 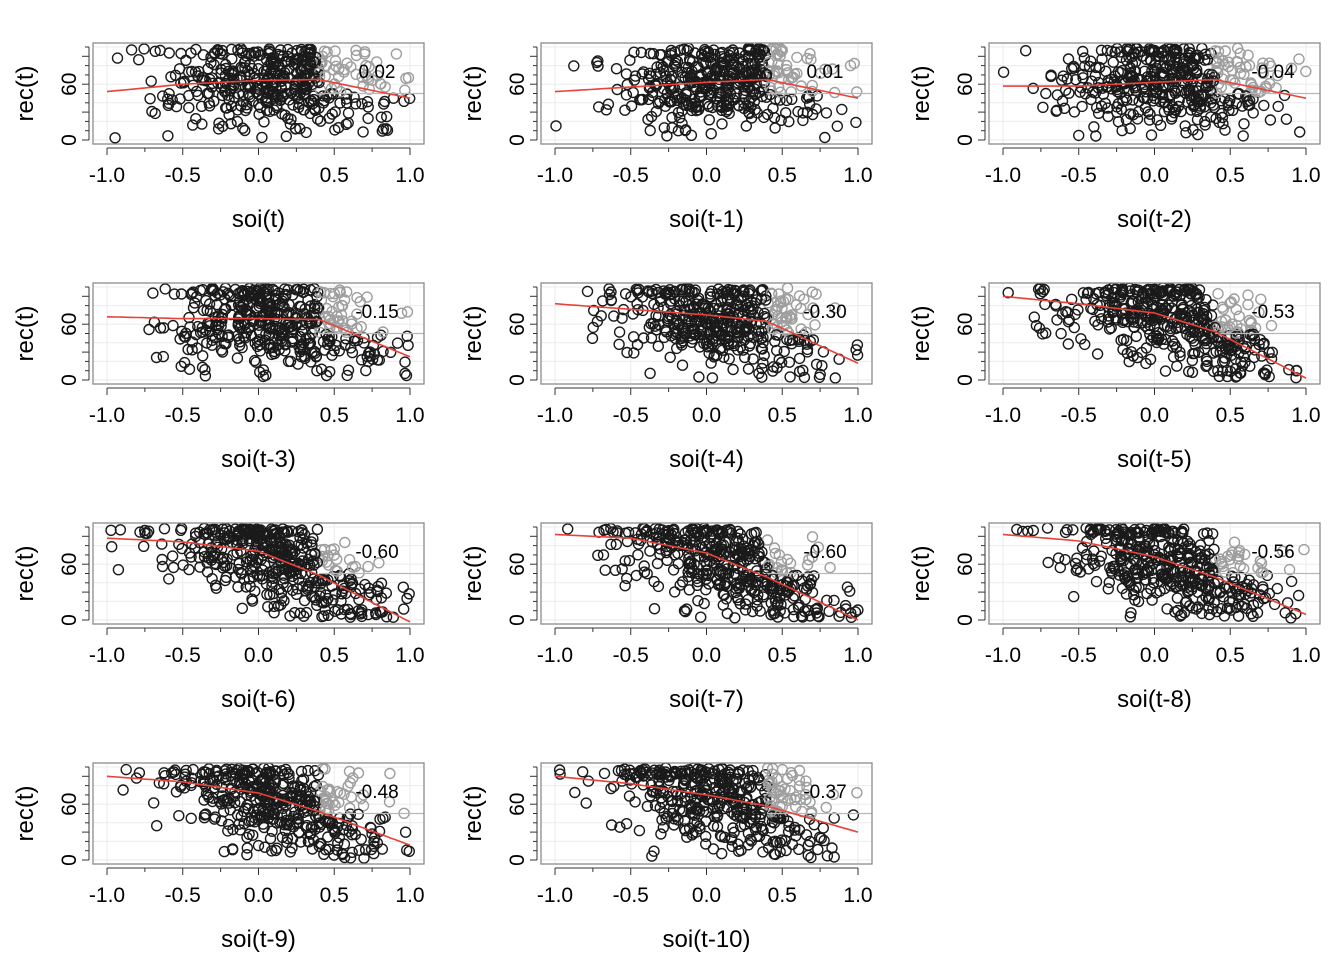 I want to click on x-tick-label: -1.0, so click(x=107, y=655).